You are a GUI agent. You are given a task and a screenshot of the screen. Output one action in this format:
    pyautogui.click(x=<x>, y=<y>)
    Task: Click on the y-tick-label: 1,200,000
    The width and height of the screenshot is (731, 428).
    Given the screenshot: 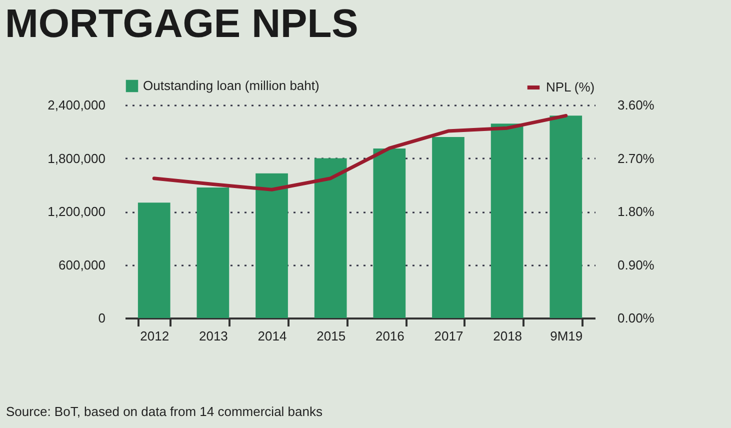 What is the action you would take?
    pyautogui.click(x=77, y=211)
    